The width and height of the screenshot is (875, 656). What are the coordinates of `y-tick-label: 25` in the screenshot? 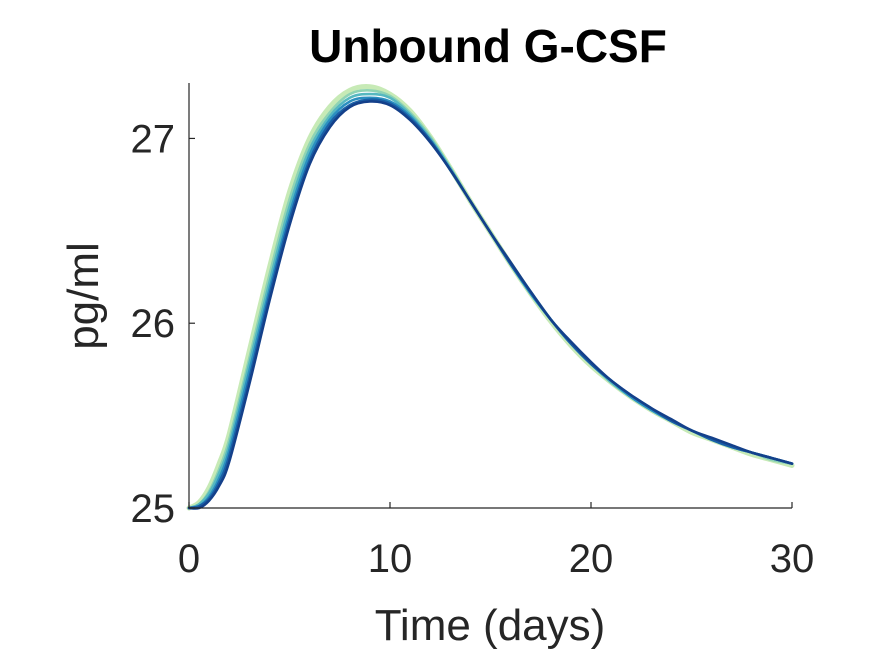 It's located at (153, 509).